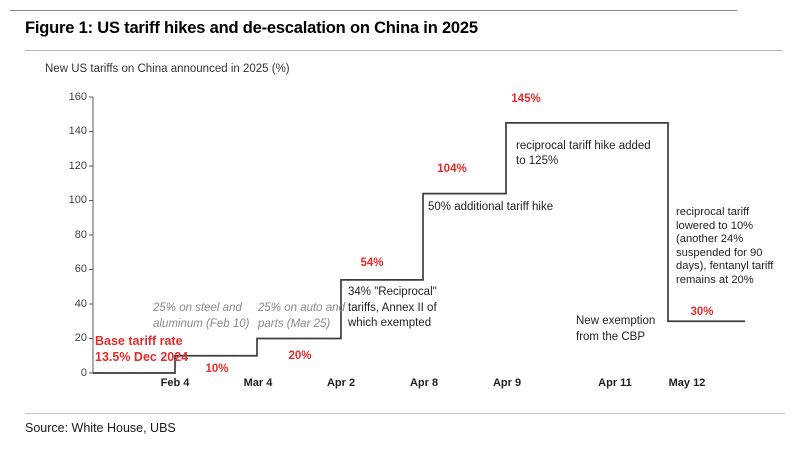  I want to click on x-tick-label: Apr 8, so click(424, 383).